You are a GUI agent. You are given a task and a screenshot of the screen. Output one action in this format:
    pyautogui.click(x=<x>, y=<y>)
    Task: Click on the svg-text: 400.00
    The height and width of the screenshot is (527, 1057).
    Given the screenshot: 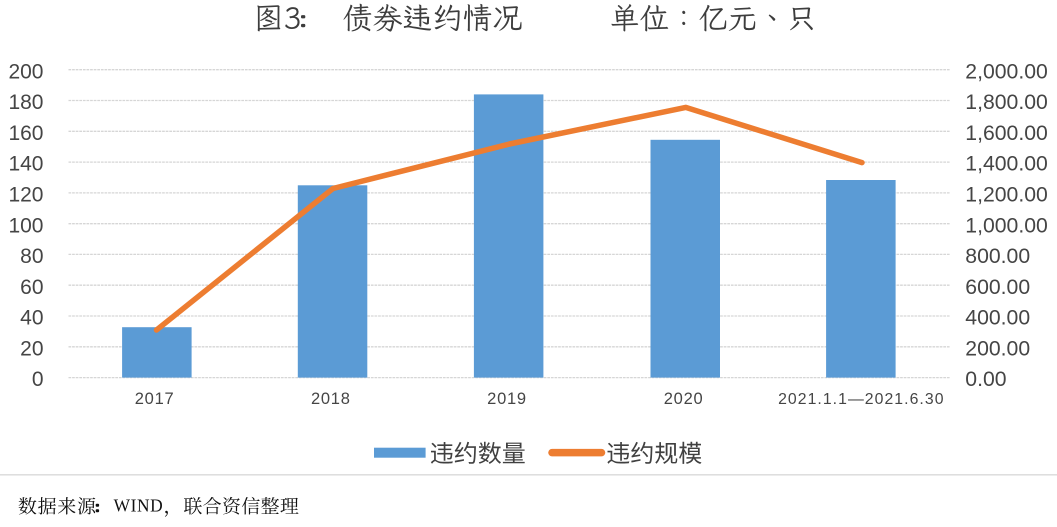 What is the action you would take?
    pyautogui.click(x=997, y=318)
    